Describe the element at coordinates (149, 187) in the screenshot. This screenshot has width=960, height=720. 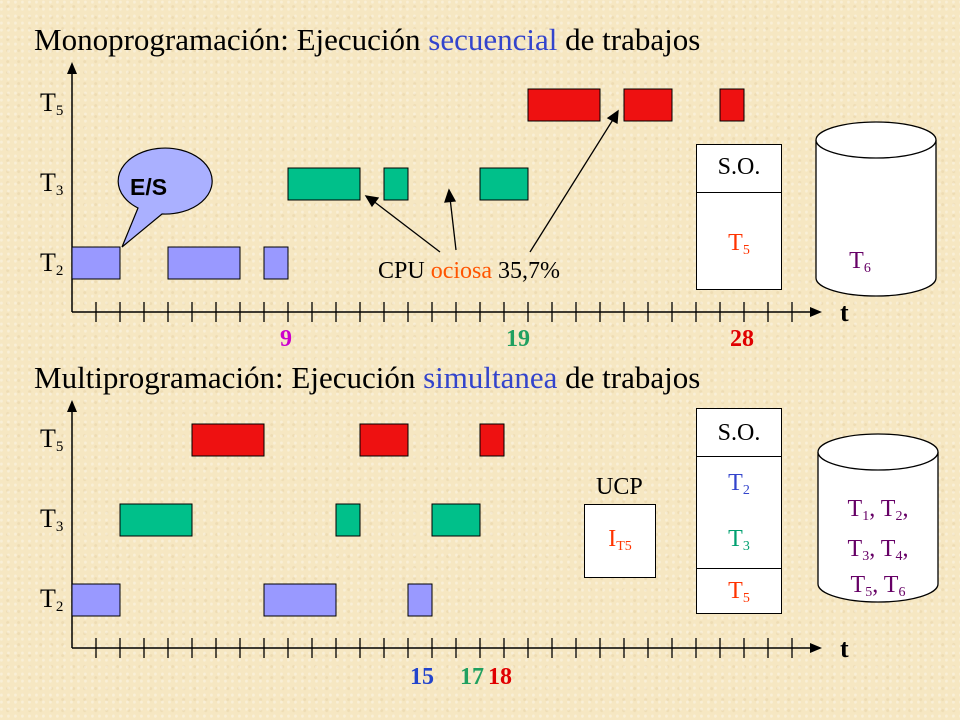
I see `es-callout-label: E/S` at that location.